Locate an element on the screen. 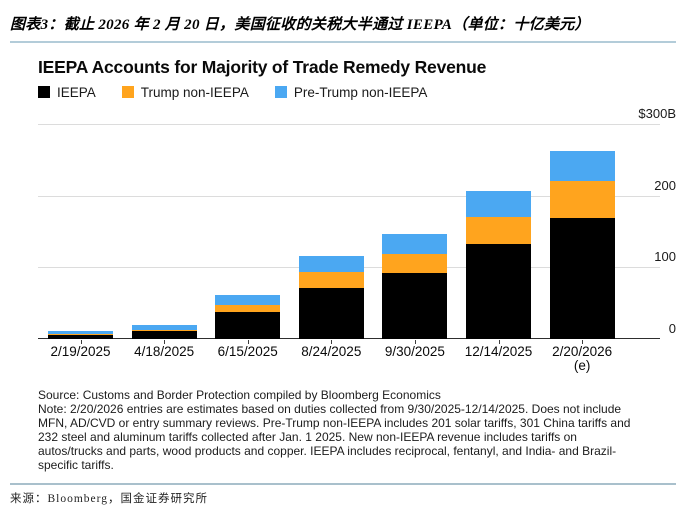  legend-item-ieepa: IEEPA is located at coordinates (67, 92).